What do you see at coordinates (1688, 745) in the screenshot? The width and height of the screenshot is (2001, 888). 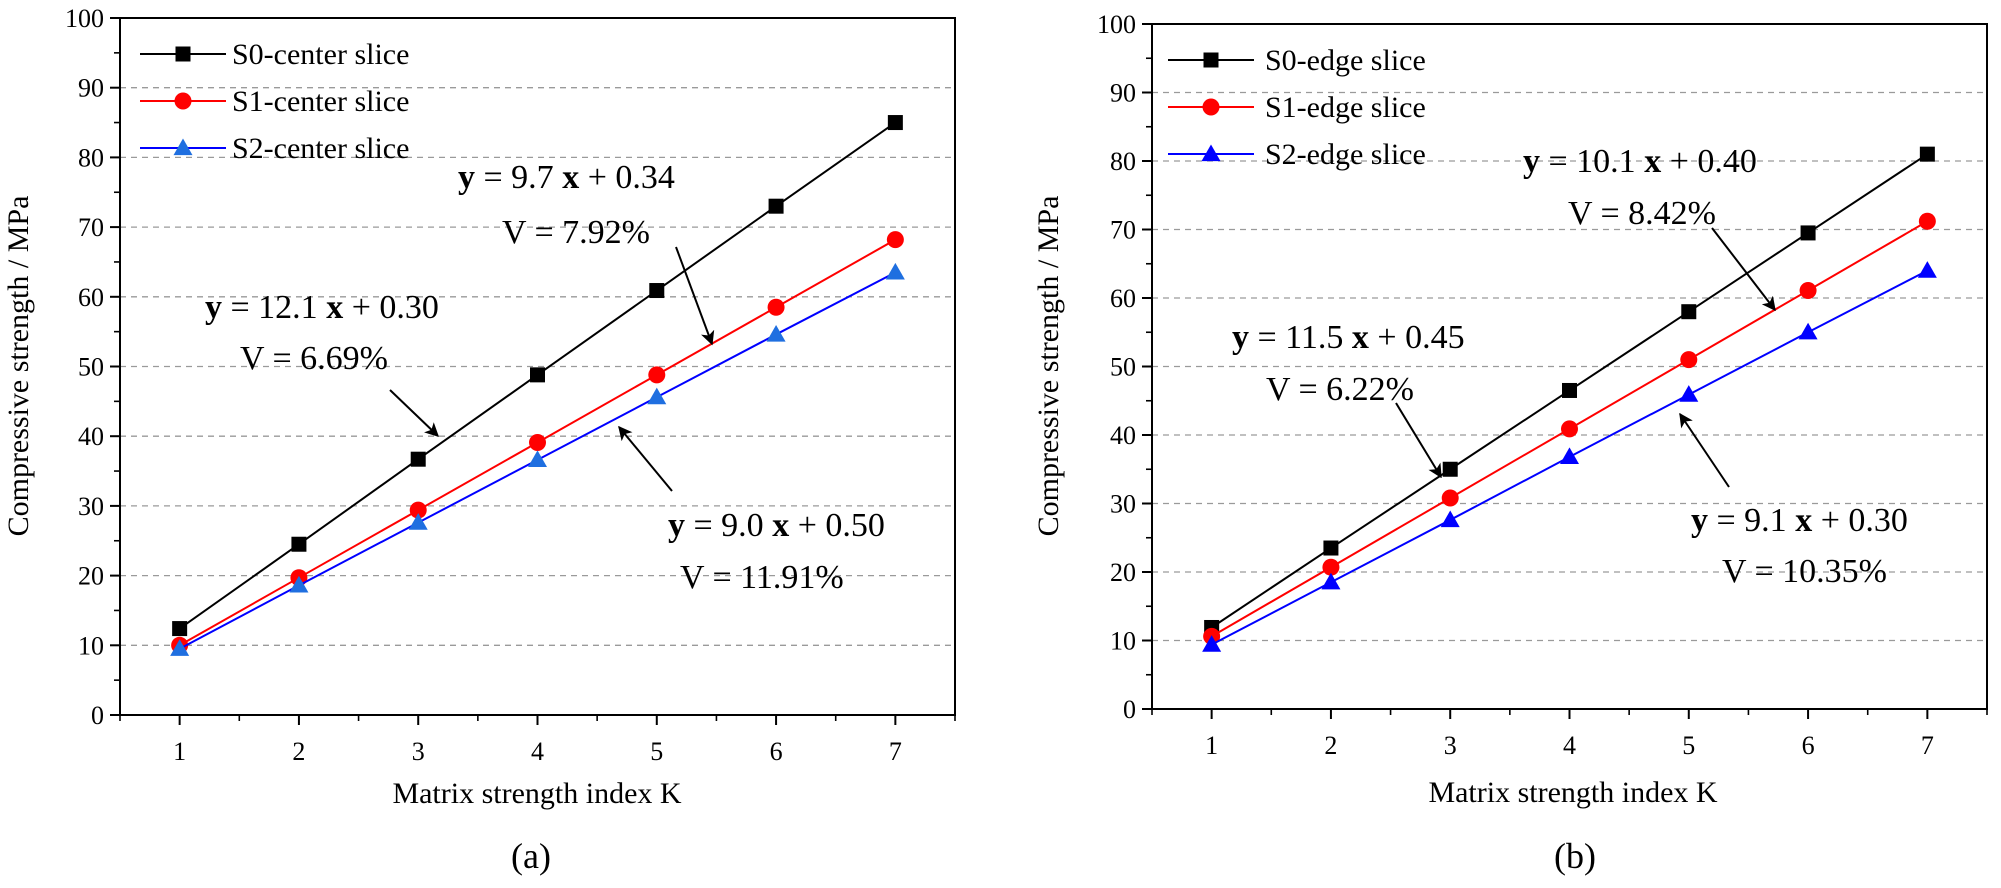 I see `x-tick-label: 5` at bounding box center [1688, 745].